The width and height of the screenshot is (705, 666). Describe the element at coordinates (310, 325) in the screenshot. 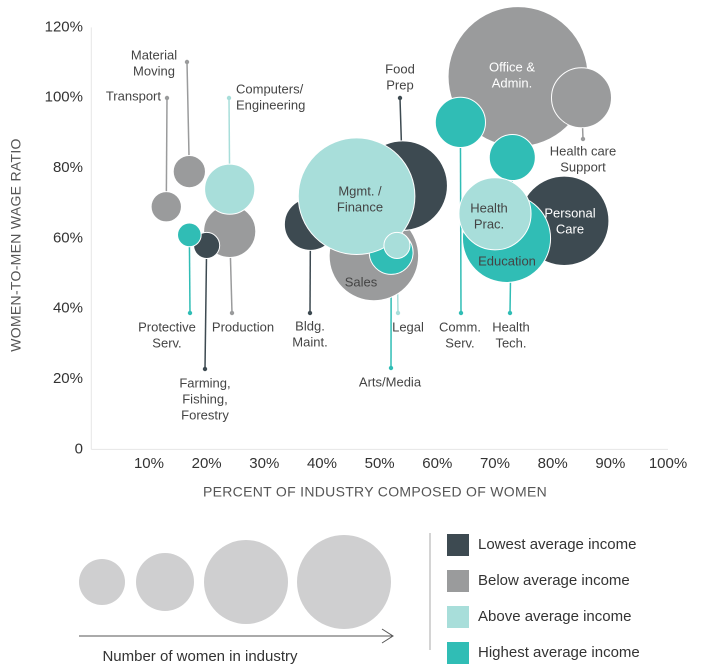

I see `bubble-label: Bldg.` at that location.